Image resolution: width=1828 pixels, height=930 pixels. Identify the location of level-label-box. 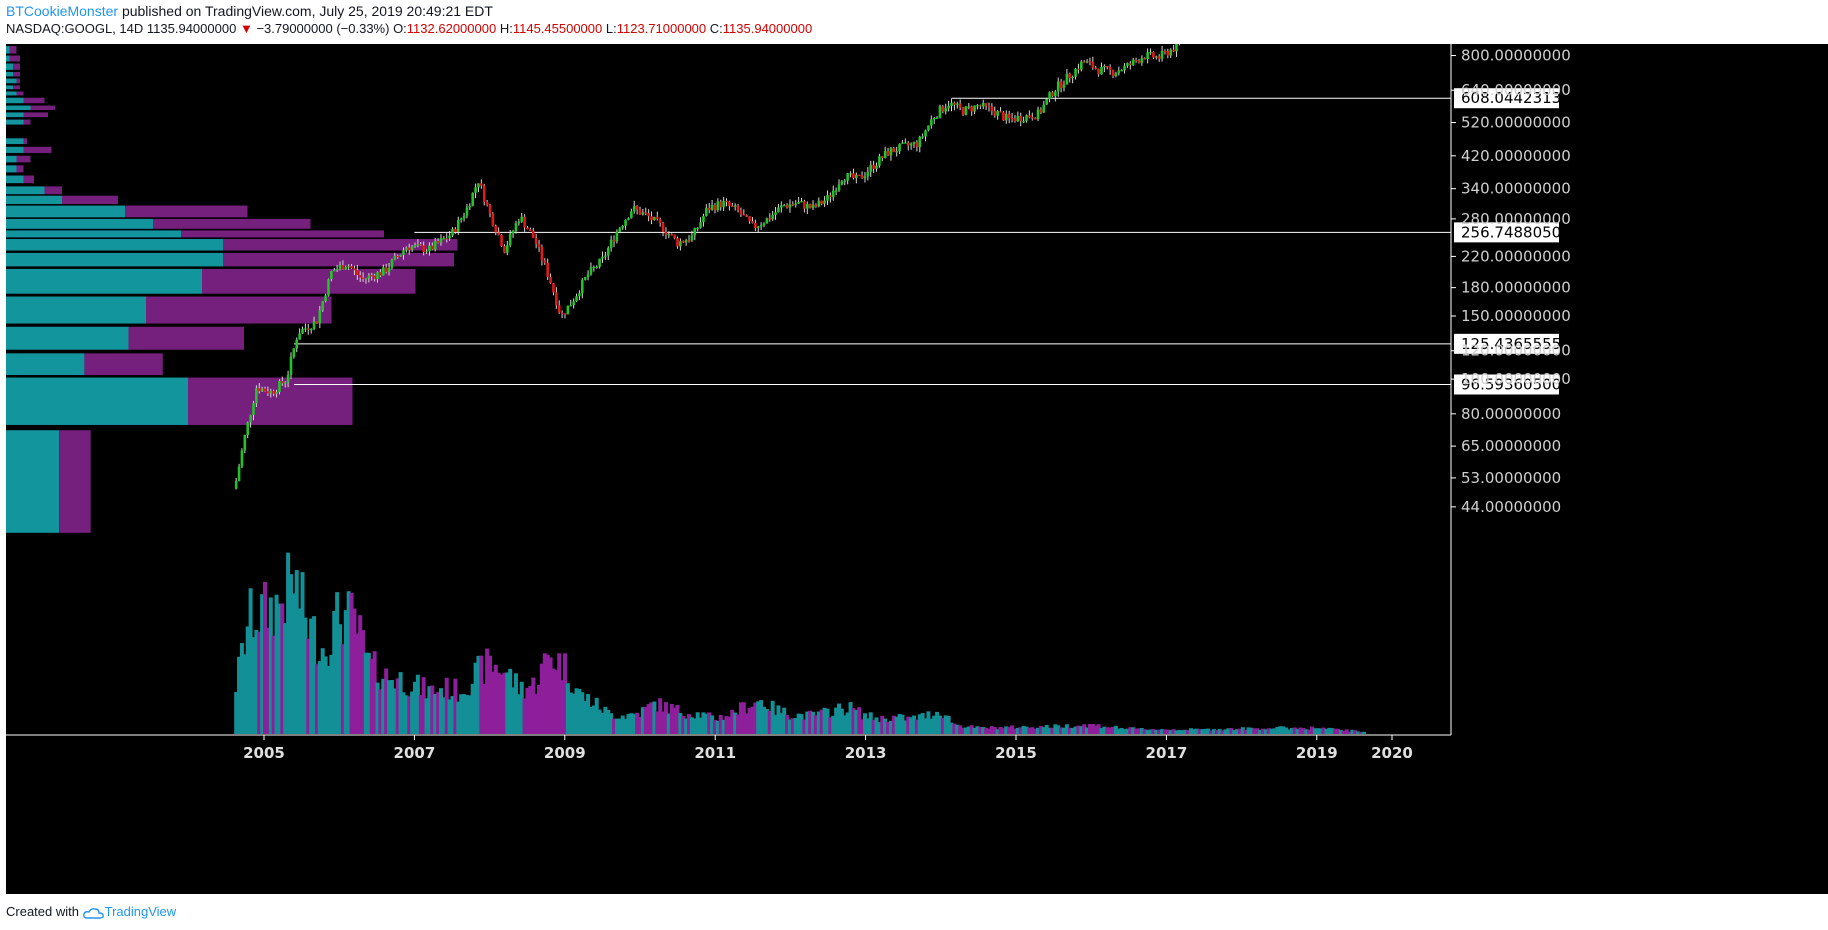
(1506, 343).